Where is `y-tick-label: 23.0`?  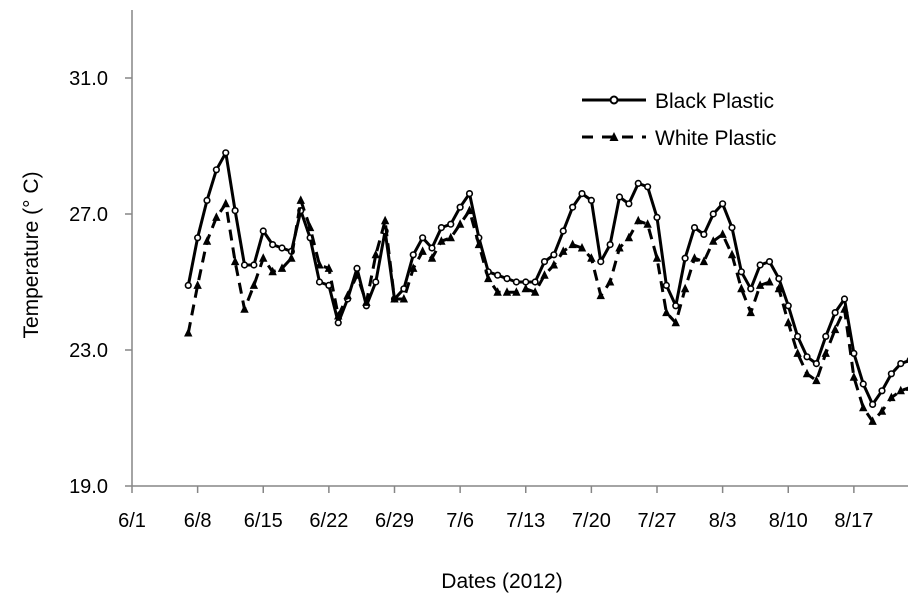
y-tick-label: 23.0 is located at coordinates (88, 351).